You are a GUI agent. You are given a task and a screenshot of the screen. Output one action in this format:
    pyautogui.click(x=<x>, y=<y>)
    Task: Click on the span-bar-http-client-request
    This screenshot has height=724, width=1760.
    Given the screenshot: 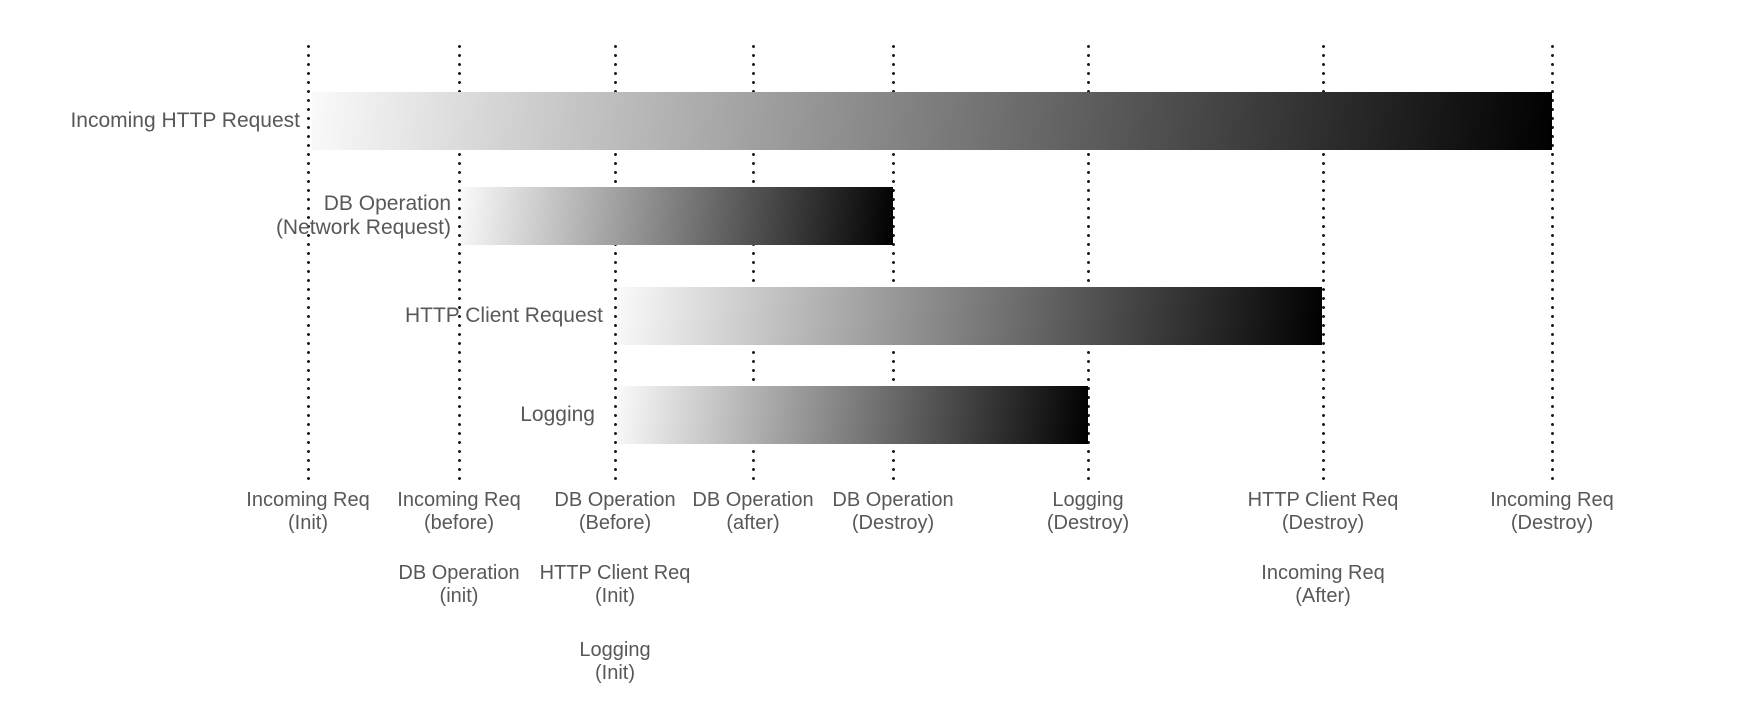 What is the action you would take?
    pyautogui.click(x=969, y=316)
    